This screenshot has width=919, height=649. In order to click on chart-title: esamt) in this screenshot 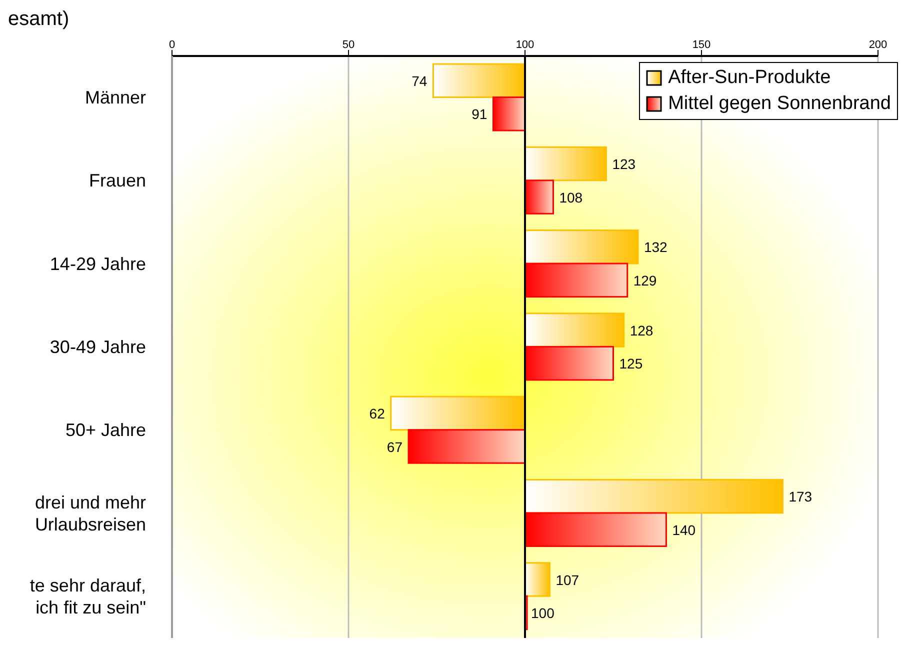, I will do `click(39, 19)`.